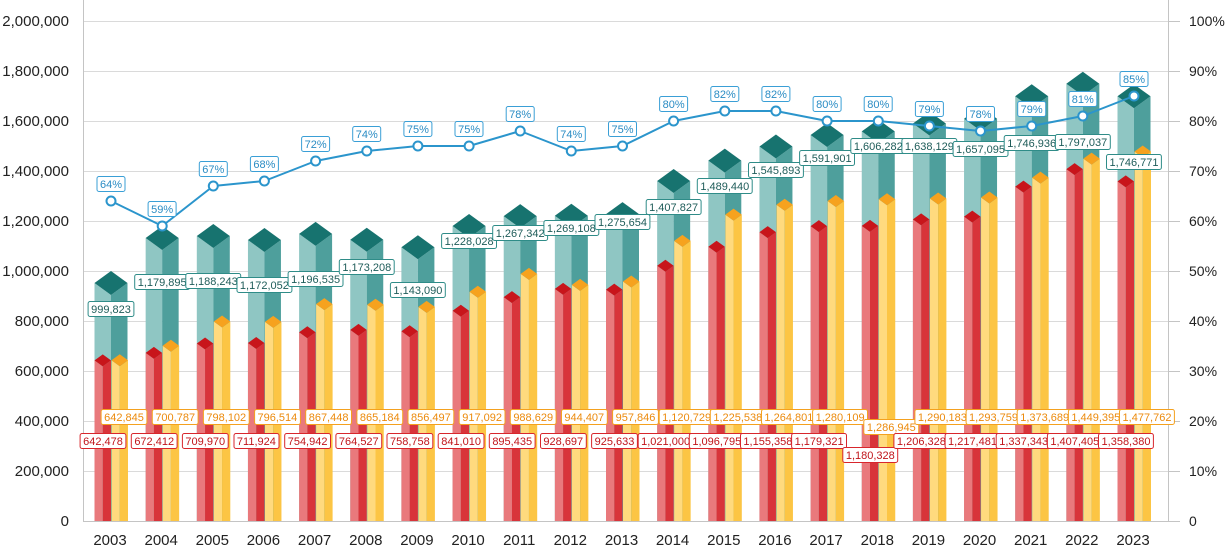 The height and width of the screenshot is (546, 1227). I want to click on data-label-text: 988,629, so click(533, 418).